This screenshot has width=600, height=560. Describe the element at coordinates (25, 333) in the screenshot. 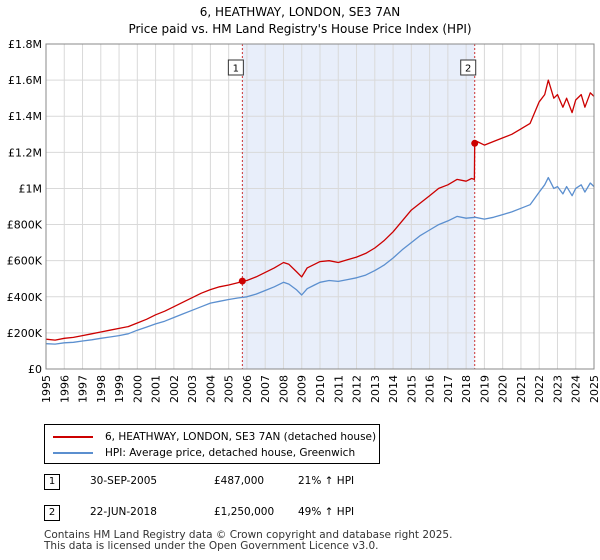

I see `y-tick-label: £200K` at that location.